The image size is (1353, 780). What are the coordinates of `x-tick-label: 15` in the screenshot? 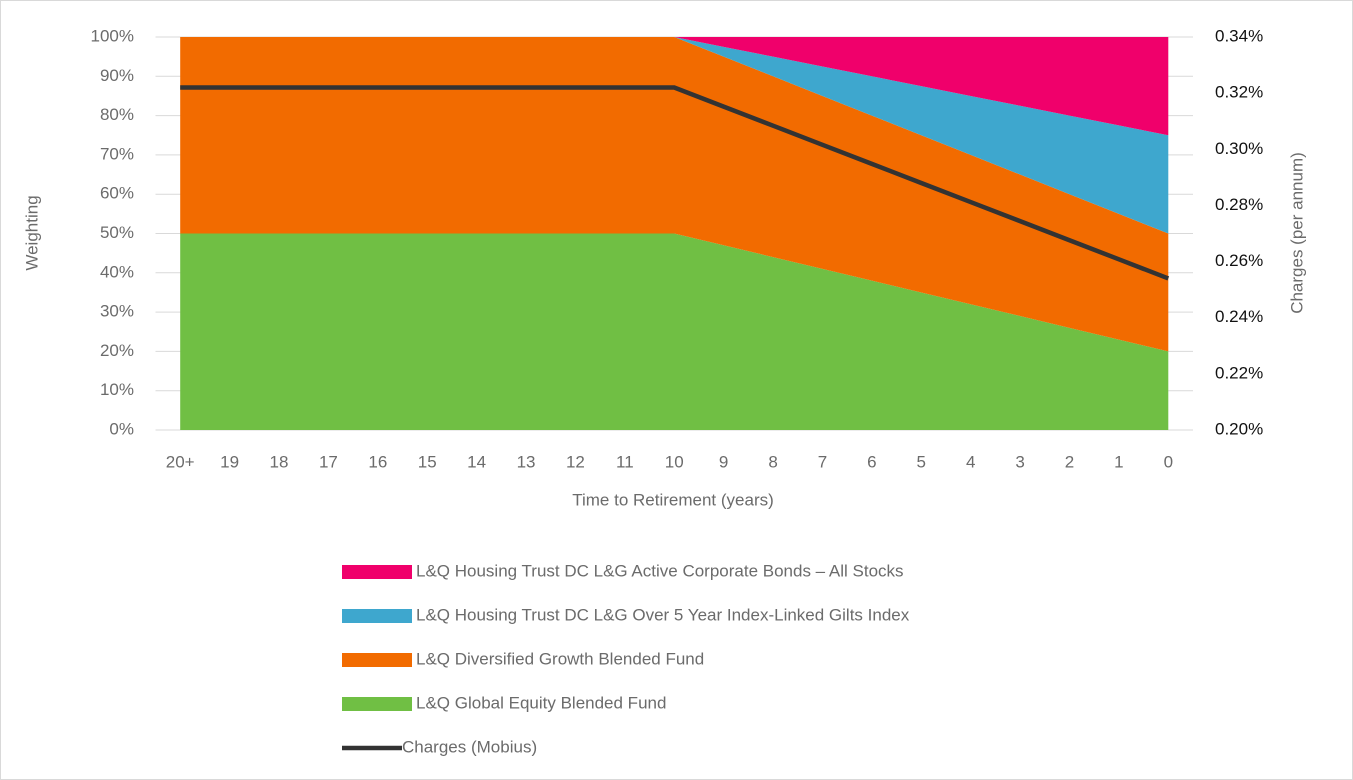 It's located at (427, 461).